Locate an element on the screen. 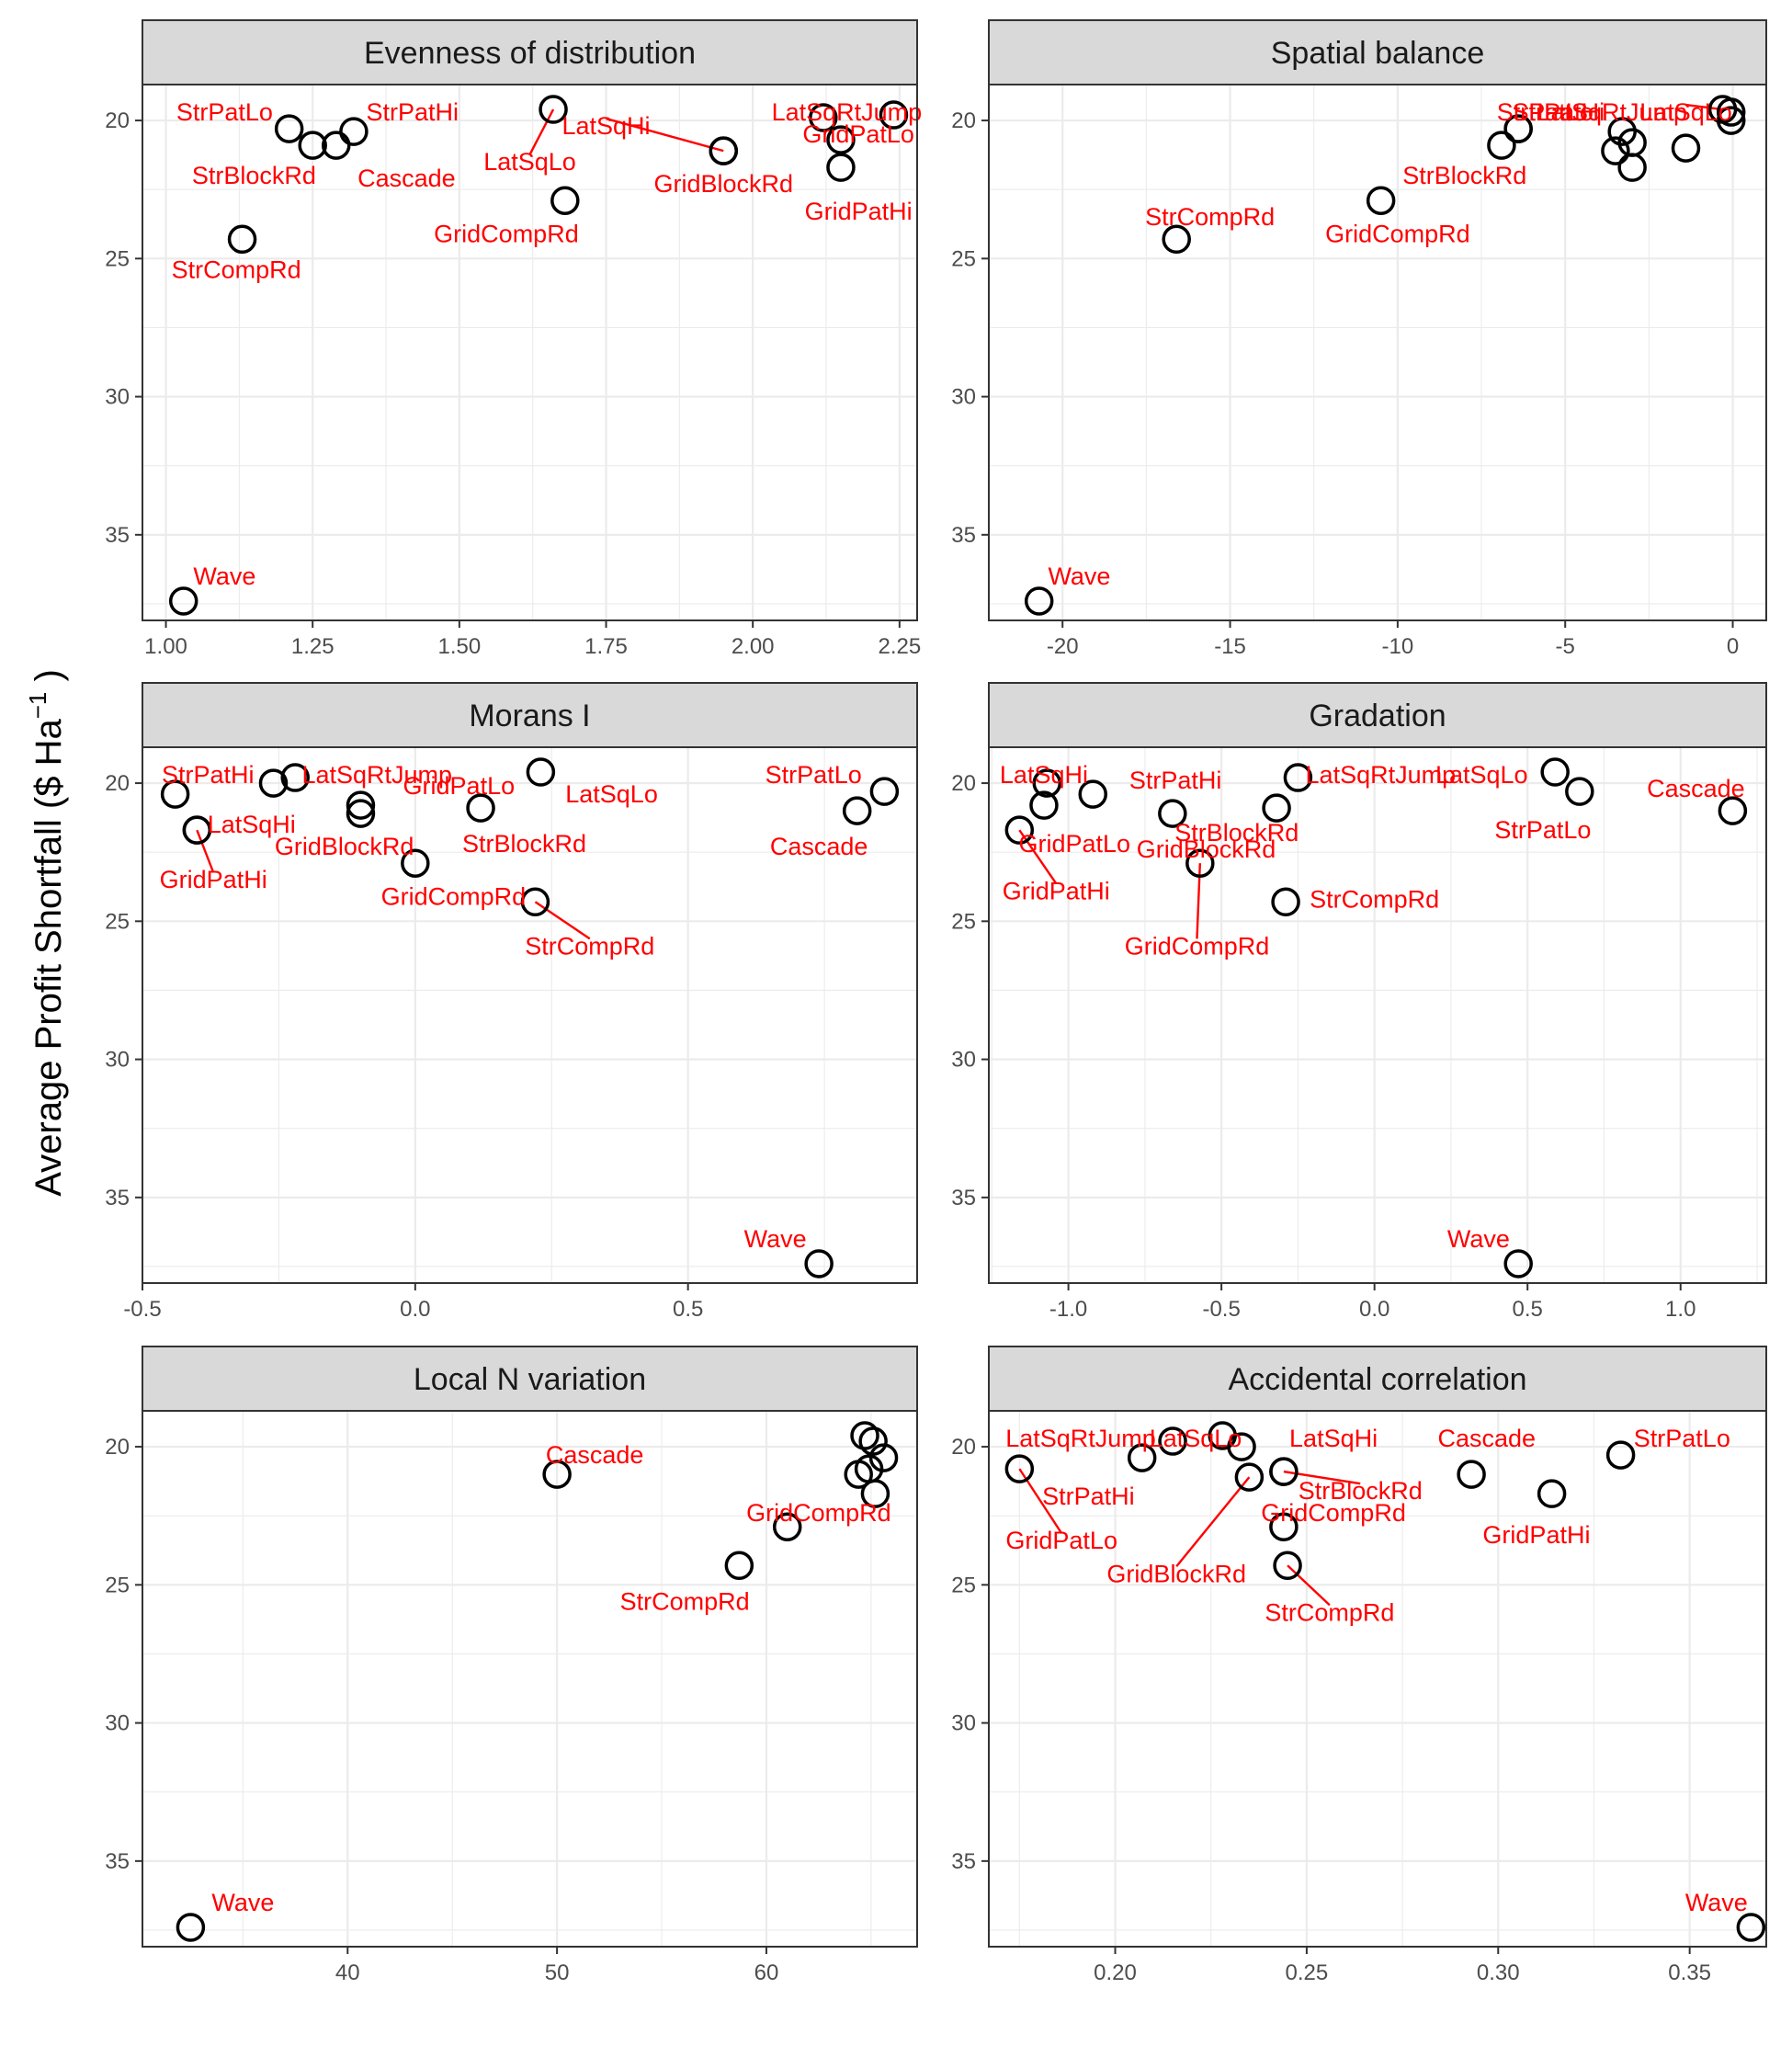  panel-title: Local N variation is located at coordinates (530, 1379).